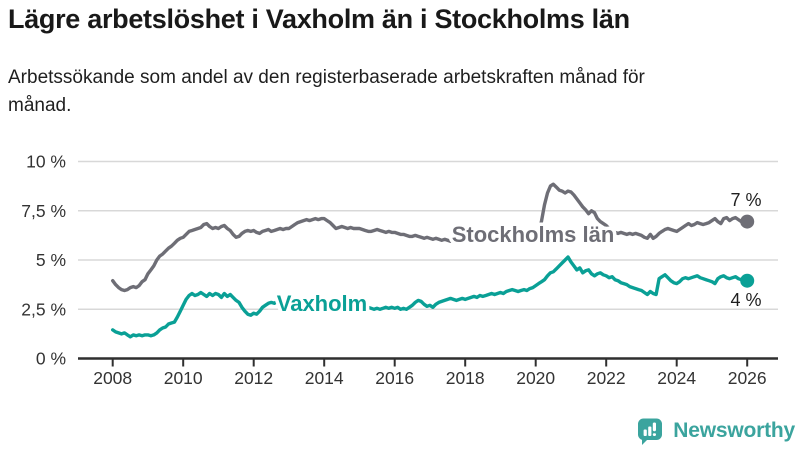  Describe the element at coordinates (43, 211) in the screenshot. I see `y-tick-label-7,5 %: 7,5 %` at that location.